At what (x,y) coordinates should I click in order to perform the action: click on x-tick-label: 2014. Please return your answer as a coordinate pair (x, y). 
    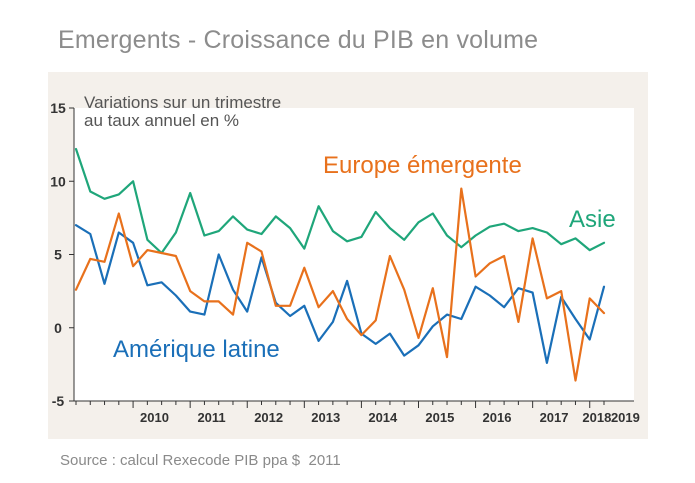
    Looking at the image, I should click on (383, 417).